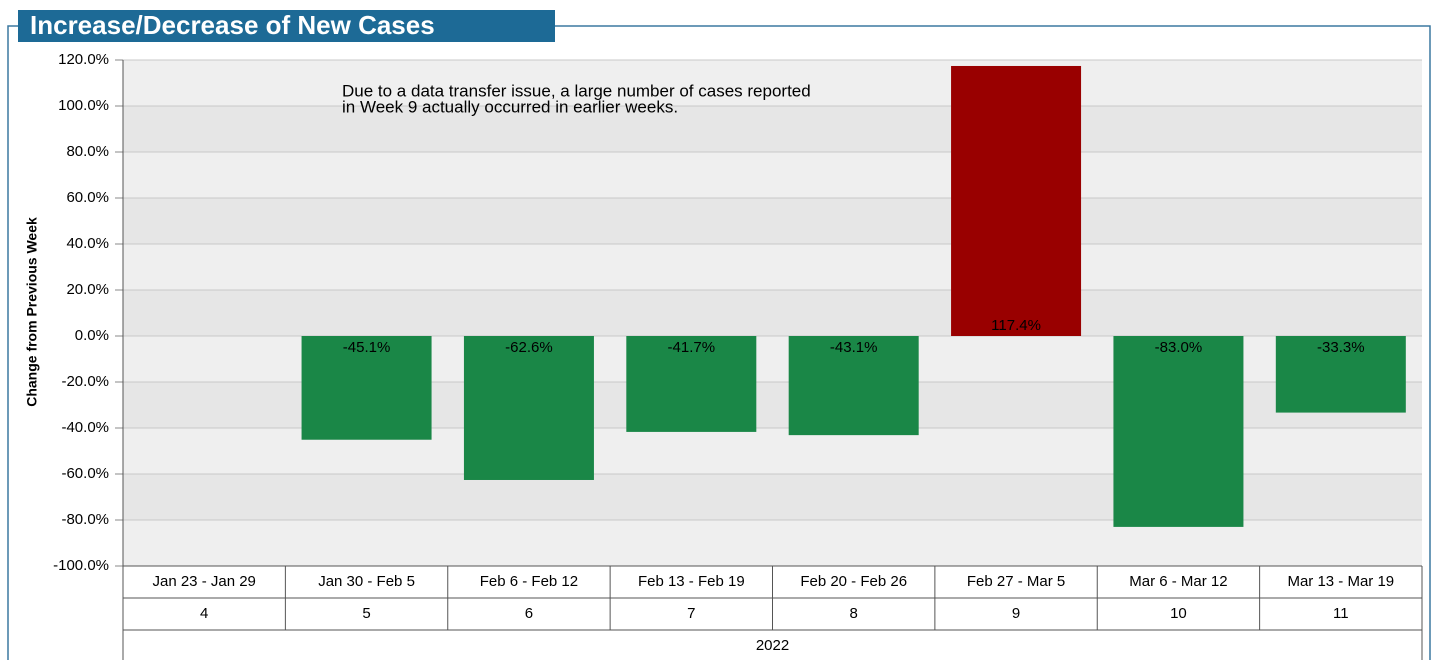 This screenshot has width=1437, height=660. I want to click on week-label: 8, so click(854, 613).